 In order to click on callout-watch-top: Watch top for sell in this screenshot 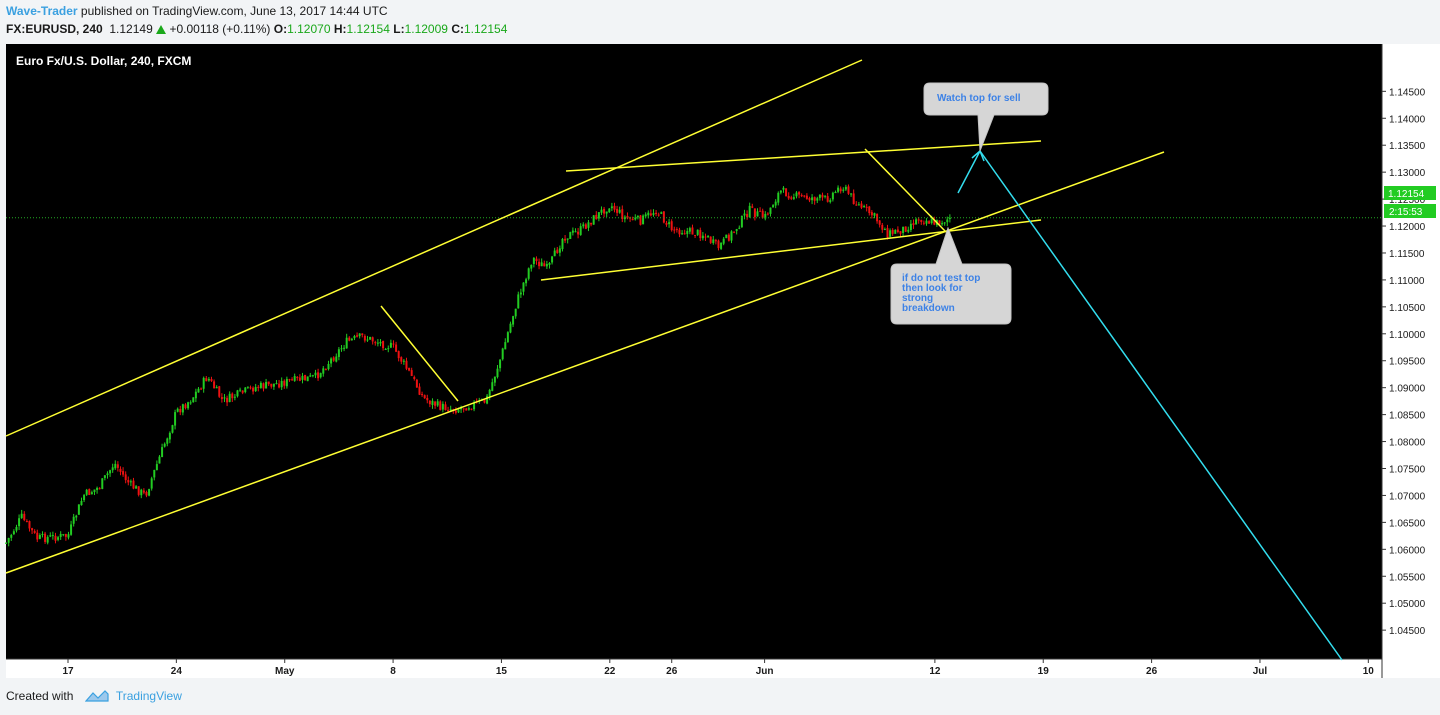, I will do `click(986, 117)`.